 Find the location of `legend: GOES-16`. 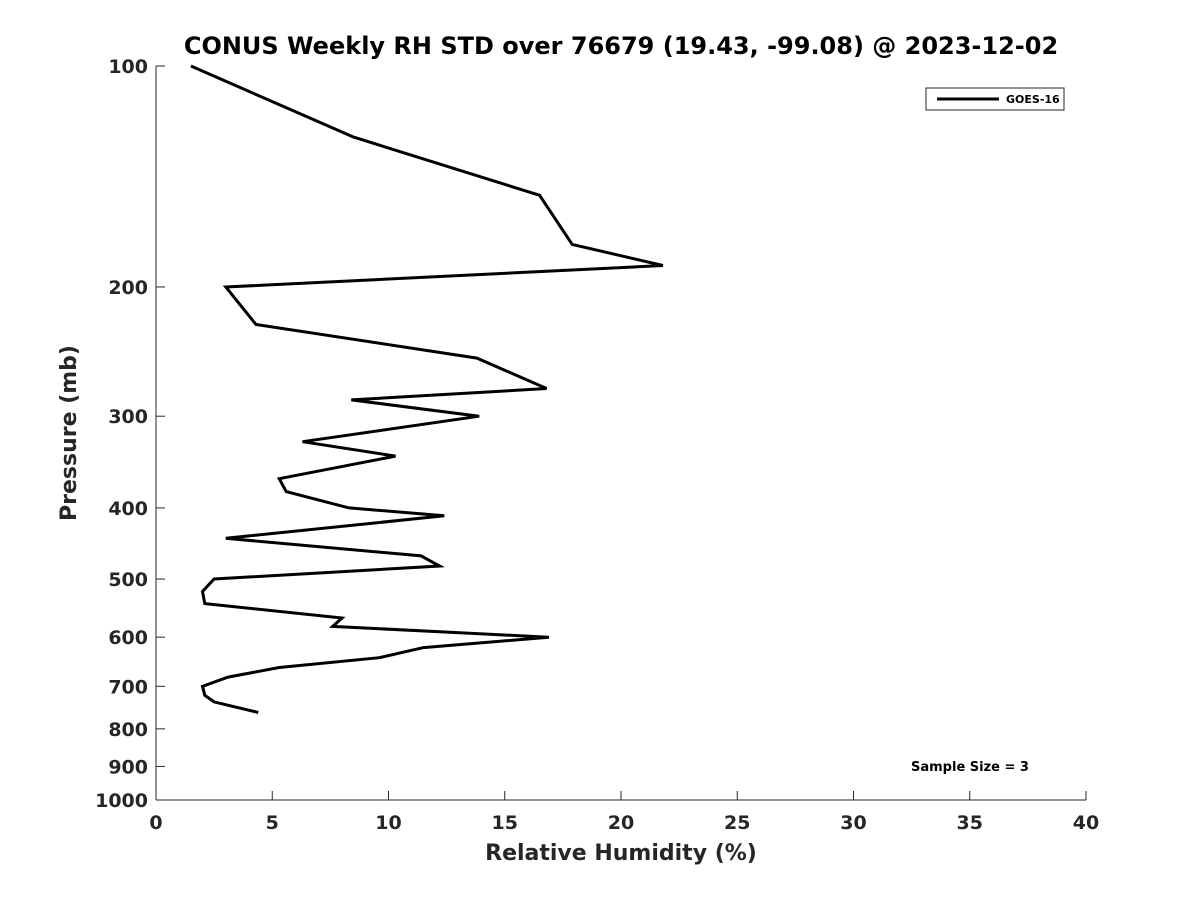

legend: GOES-16 is located at coordinates (995, 99).